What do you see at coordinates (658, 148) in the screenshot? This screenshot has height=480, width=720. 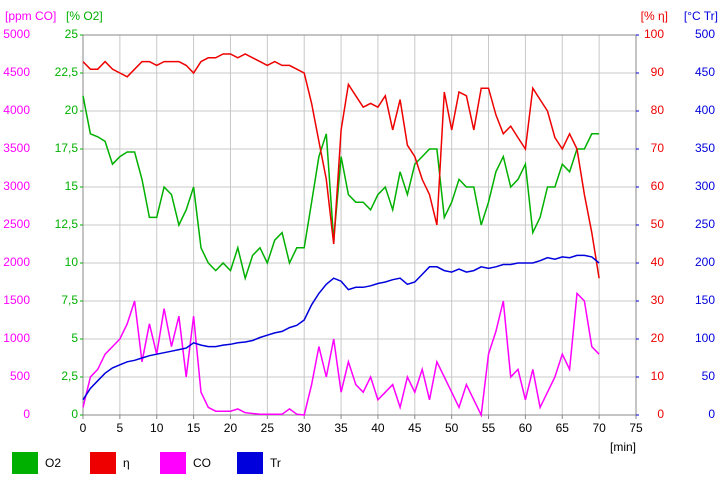 I see `y-tick-label: 70` at bounding box center [658, 148].